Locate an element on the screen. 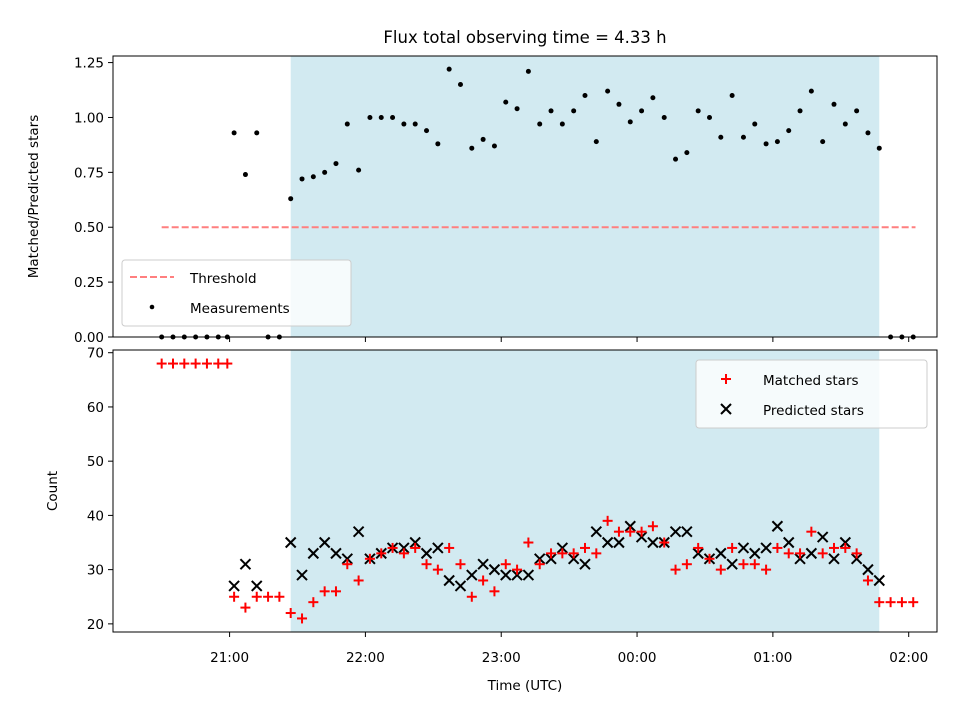 This screenshot has height=720, width=960. x-tick-label: 02:00 is located at coordinates (908, 658).